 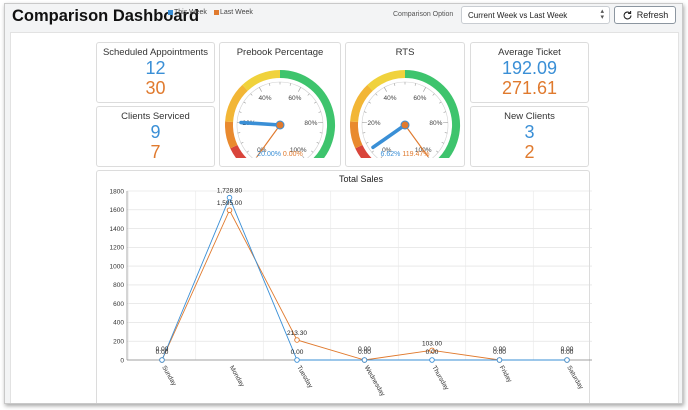 What do you see at coordinates (237, 377) in the screenshot?
I see `x-tick-label: Monday` at bounding box center [237, 377].